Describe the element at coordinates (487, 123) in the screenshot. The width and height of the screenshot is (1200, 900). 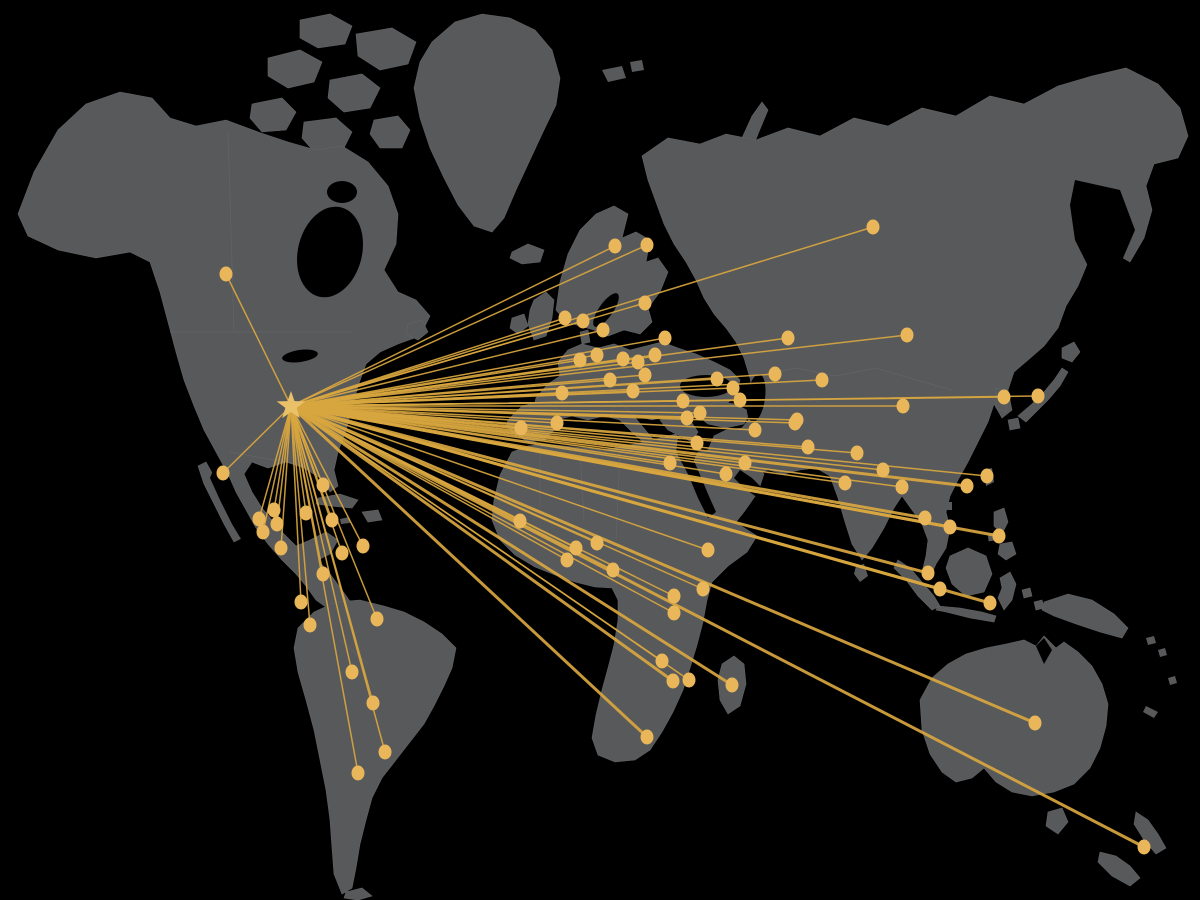
I see `landmass-greenland` at that location.